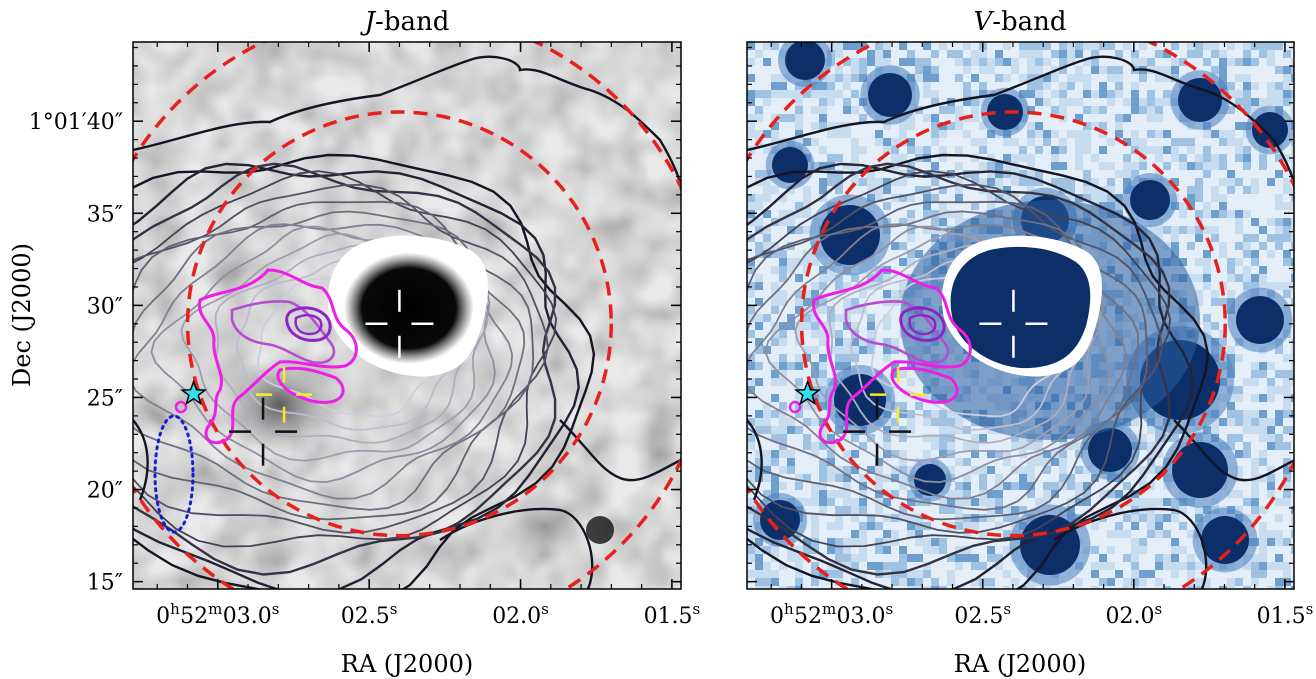 The image size is (1316, 679). What do you see at coordinates (163, 616) in the screenshot?
I see `x-tick-part: 0` at bounding box center [163, 616].